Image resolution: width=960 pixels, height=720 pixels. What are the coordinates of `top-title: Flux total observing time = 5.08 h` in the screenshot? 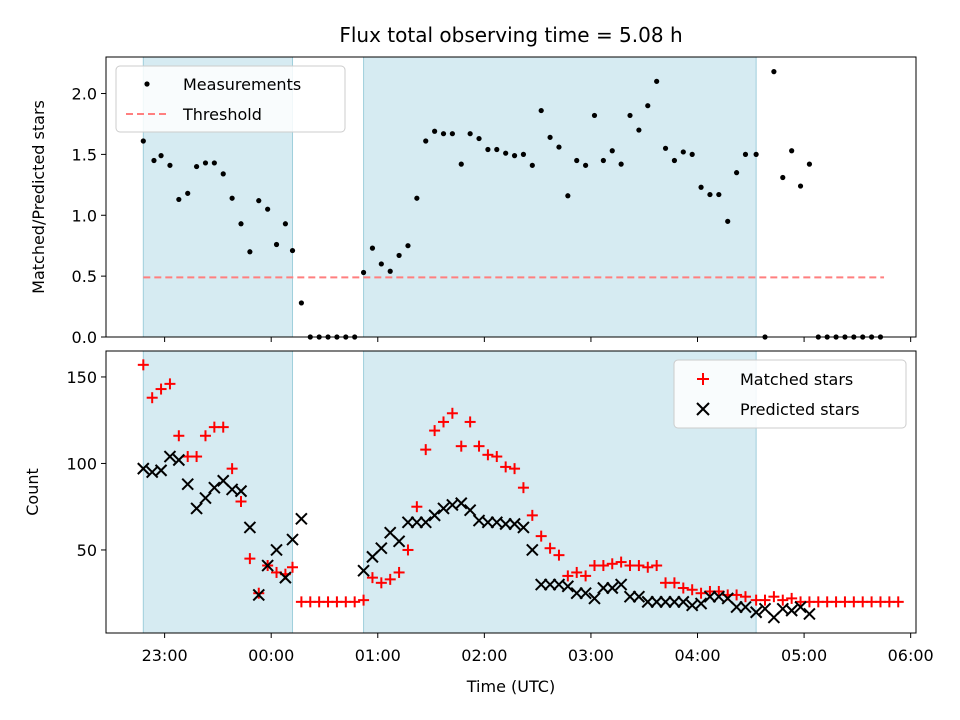 It's located at (510, 35).